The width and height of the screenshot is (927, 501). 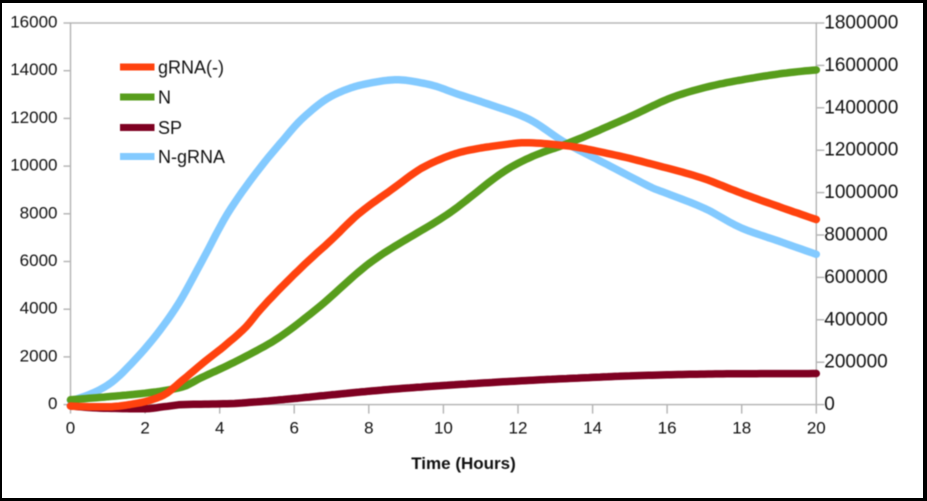 I want to click on svg-text: 10000, so click(x=33, y=165).